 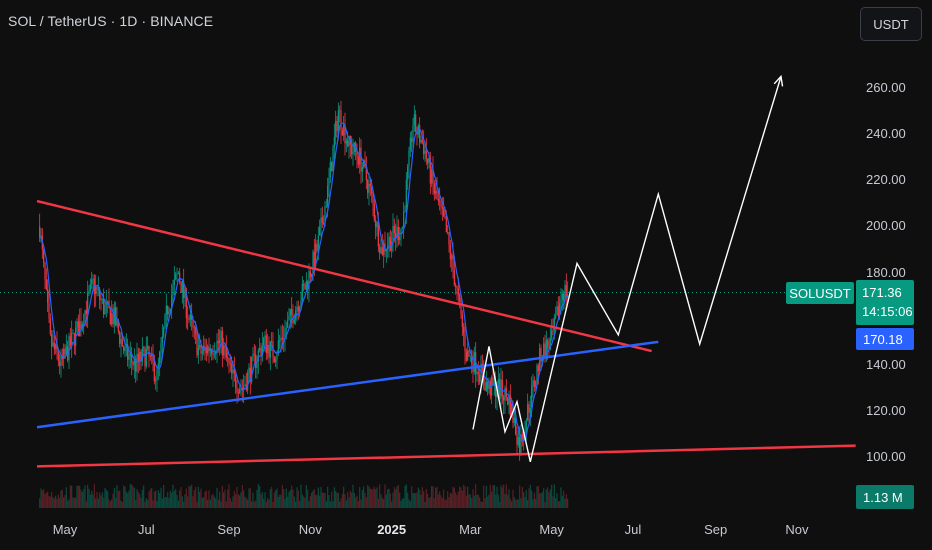 What do you see at coordinates (886, 272) in the screenshot?
I see `price-tick-label: 180.00` at bounding box center [886, 272].